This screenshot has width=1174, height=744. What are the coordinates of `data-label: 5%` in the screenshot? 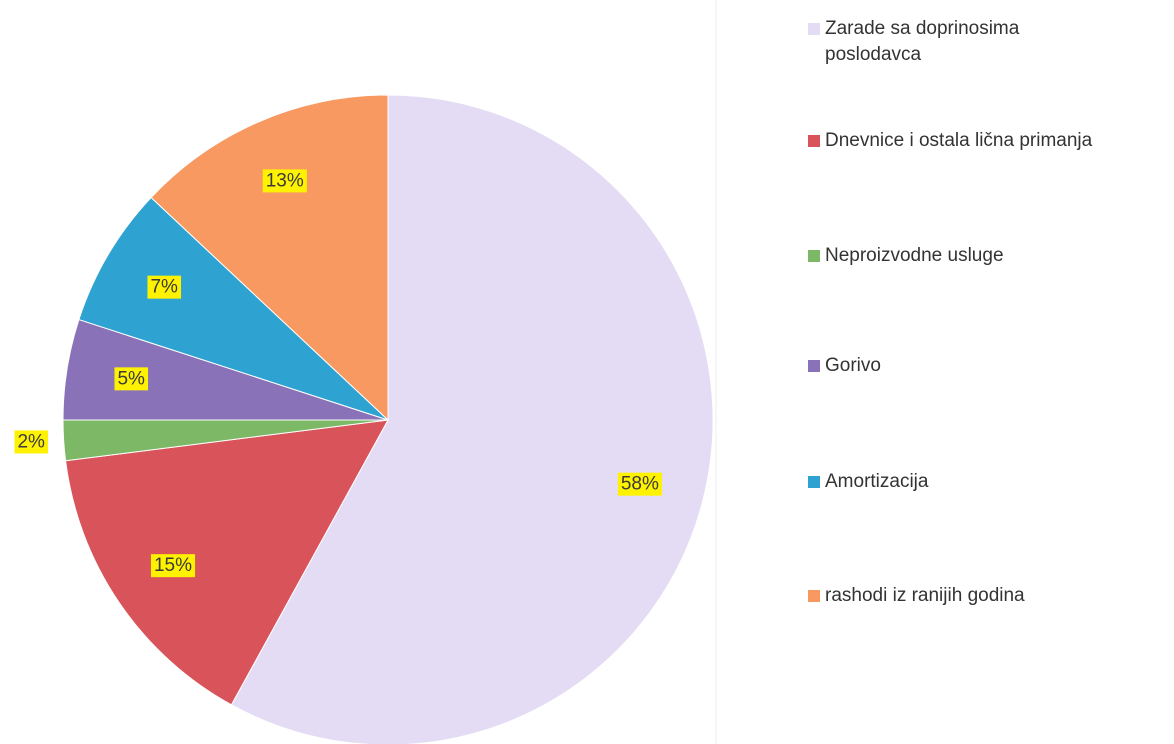 It's located at (131, 379).